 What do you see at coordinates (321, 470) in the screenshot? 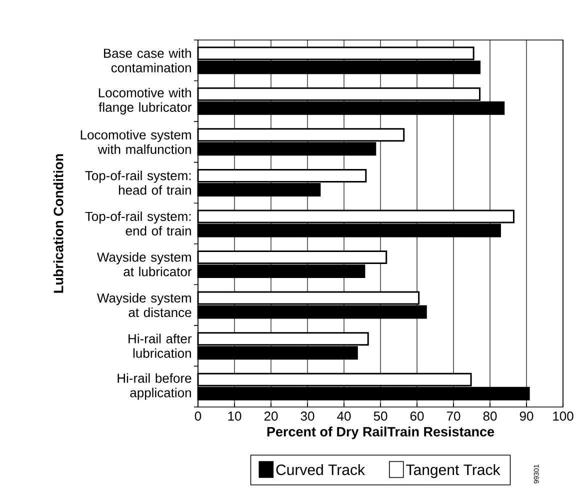
I see `legend-label: Curved Track` at bounding box center [321, 470].